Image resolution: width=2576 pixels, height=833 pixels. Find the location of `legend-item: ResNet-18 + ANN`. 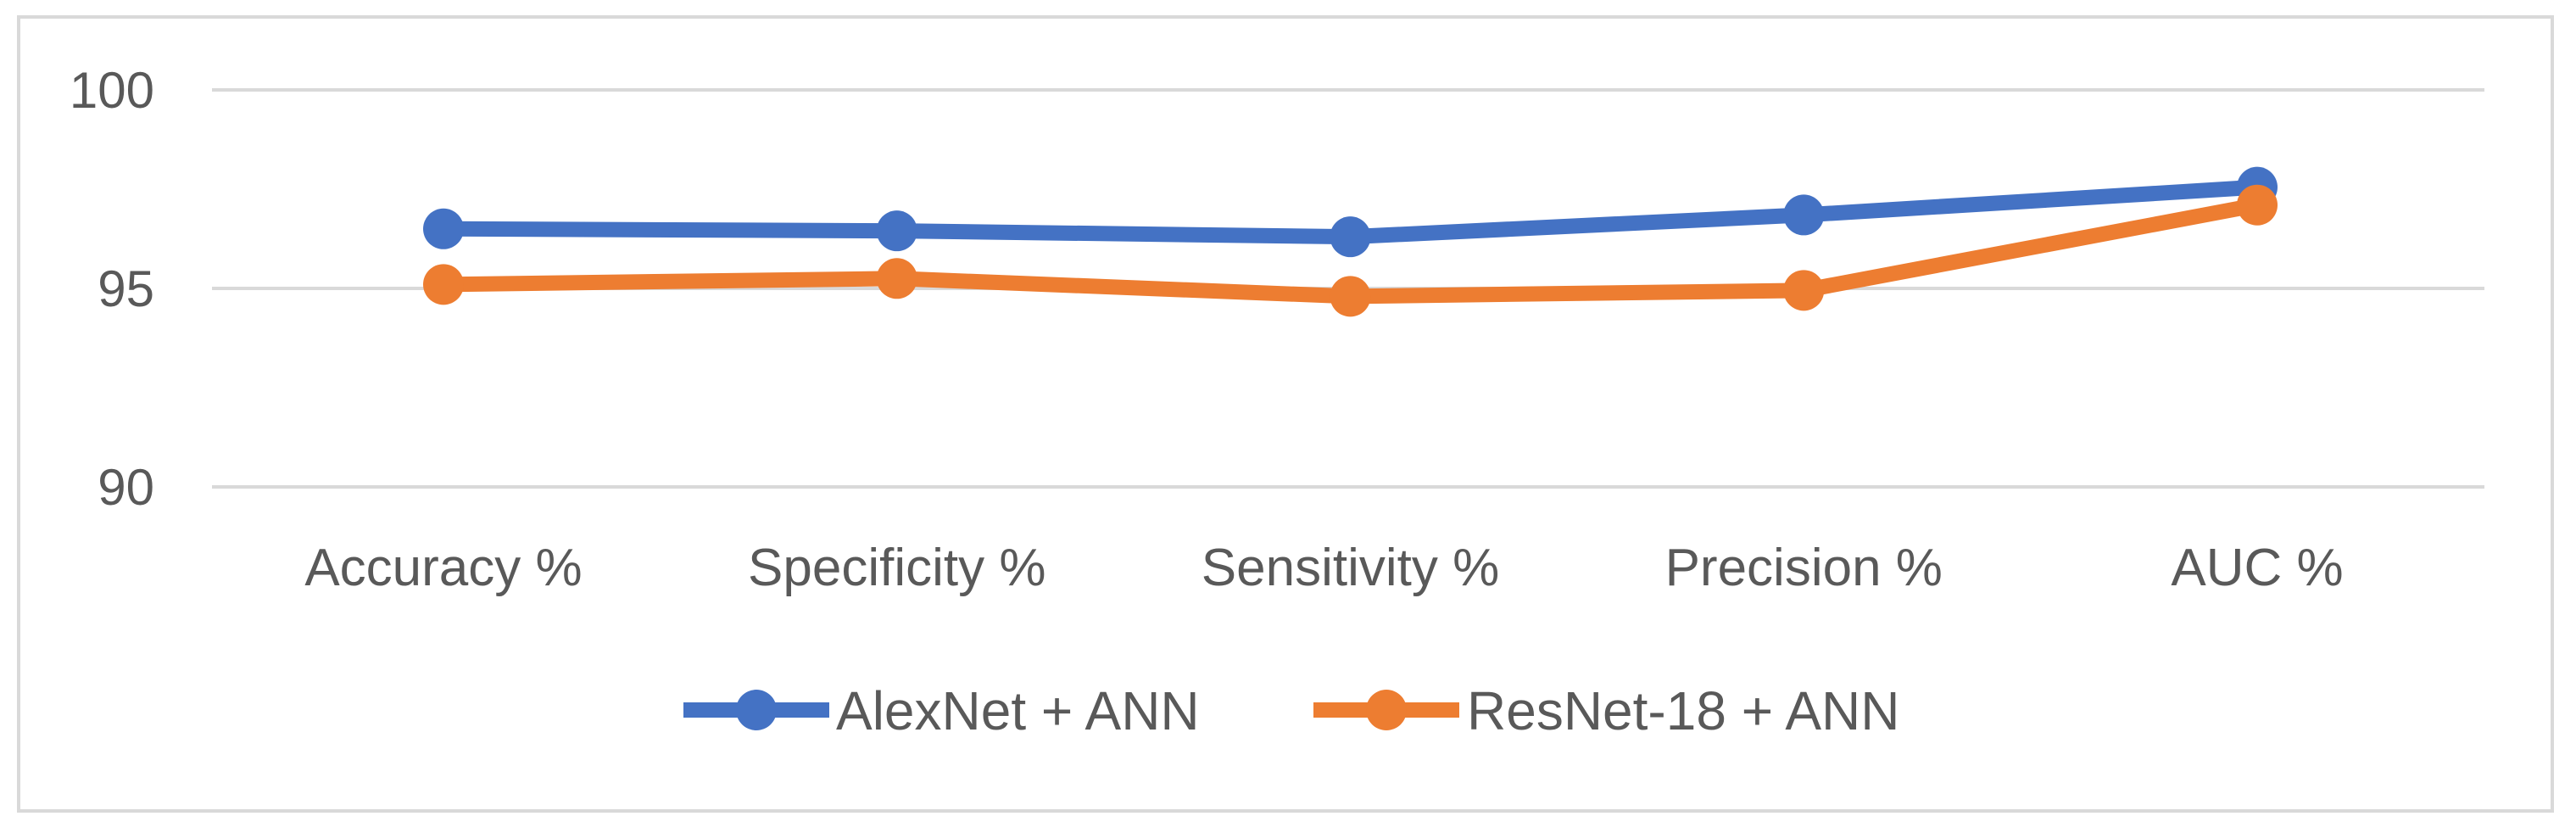

legend-item: ResNet-18 + ANN is located at coordinates (1606, 710).